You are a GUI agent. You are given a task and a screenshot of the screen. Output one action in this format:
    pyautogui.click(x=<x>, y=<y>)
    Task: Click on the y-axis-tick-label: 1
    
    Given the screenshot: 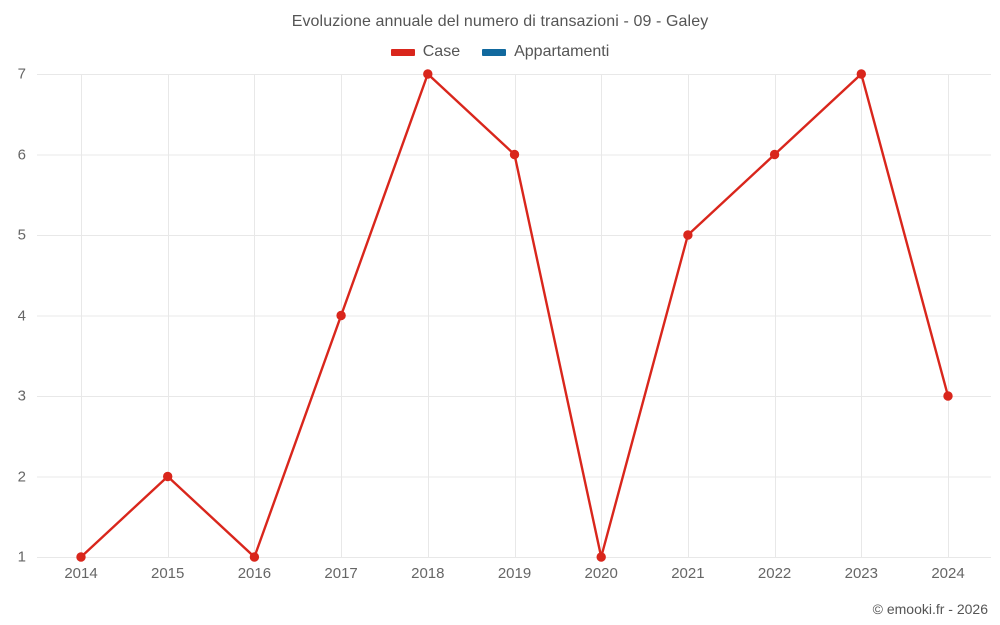 What is the action you would take?
    pyautogui.click(x=21, y=557)
    